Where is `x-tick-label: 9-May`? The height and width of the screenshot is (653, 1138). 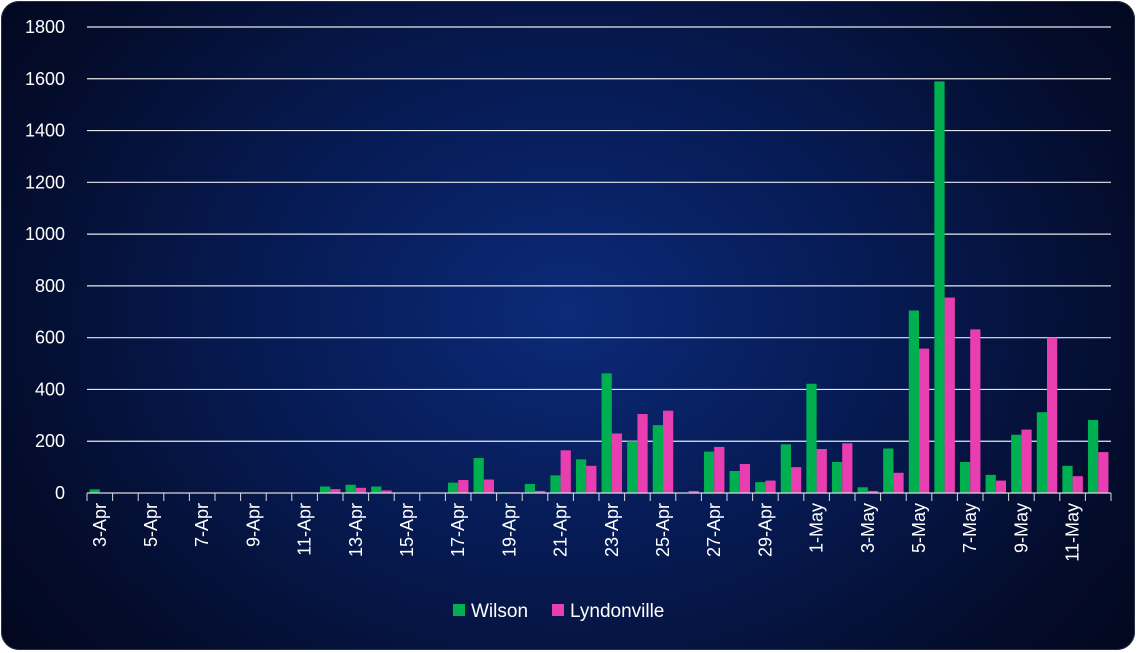
x-tick-label: 9-May is located at coordinates (1021, 528).